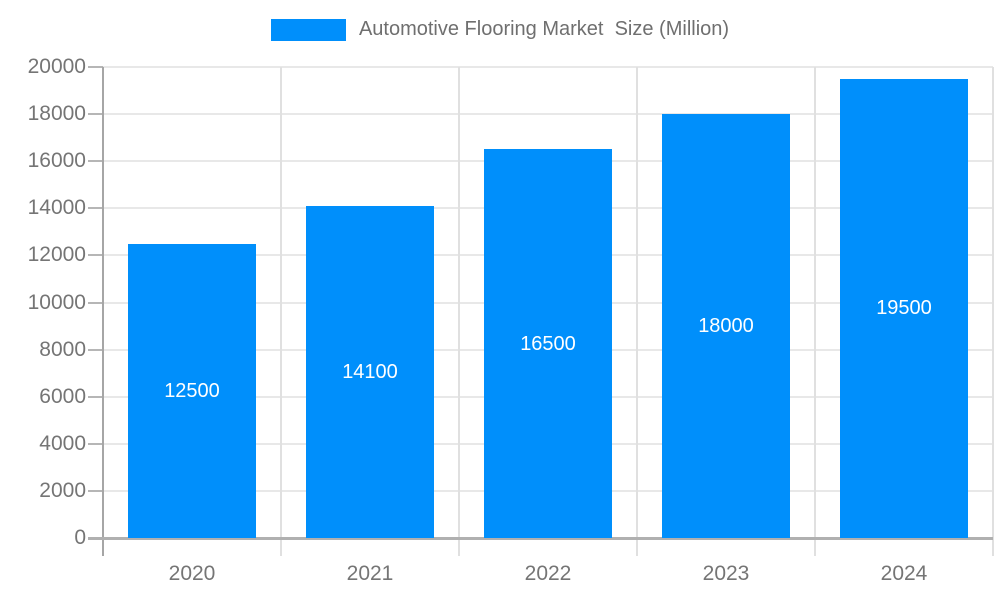 This screenshot has width=1000, height=600. I want to click on x-axis-label: 2024, so click(904, 573).